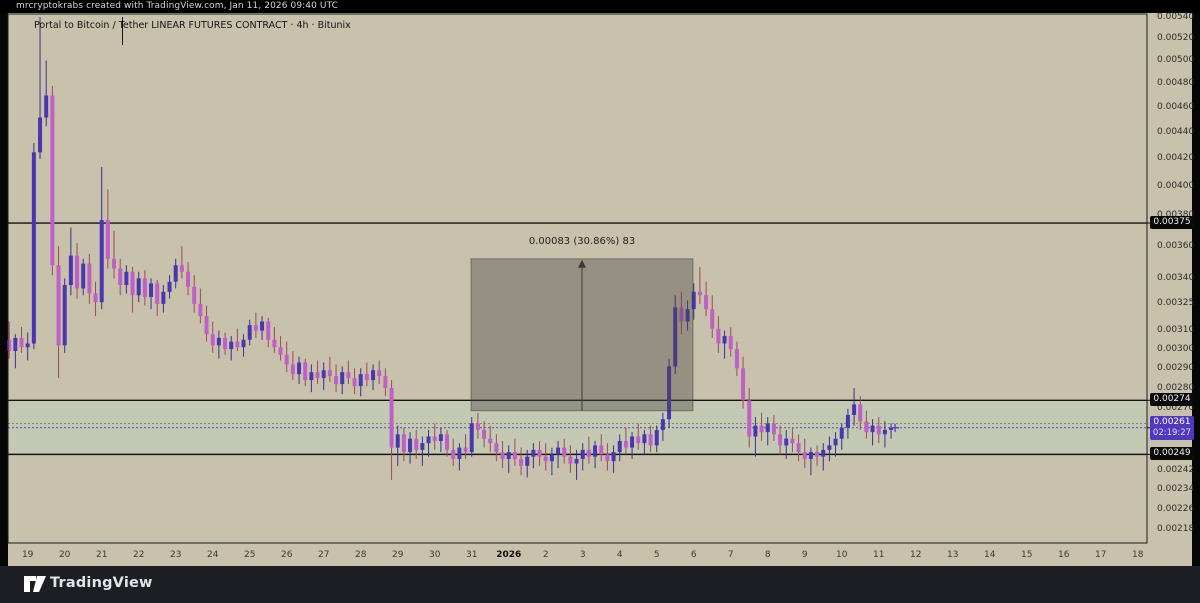  I want to click on time-tick-label: 12, so click(916, 555).